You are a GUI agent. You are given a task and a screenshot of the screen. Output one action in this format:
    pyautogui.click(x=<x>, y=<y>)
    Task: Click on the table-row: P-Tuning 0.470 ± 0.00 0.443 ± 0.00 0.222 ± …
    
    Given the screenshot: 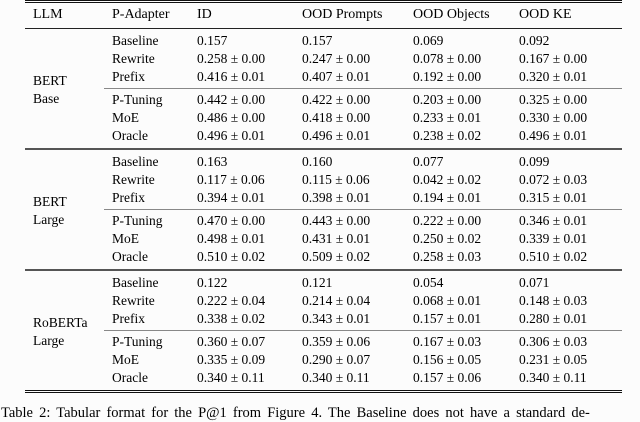 What is the action you would take?
    pyautogui.click(x=323, y=219)
    